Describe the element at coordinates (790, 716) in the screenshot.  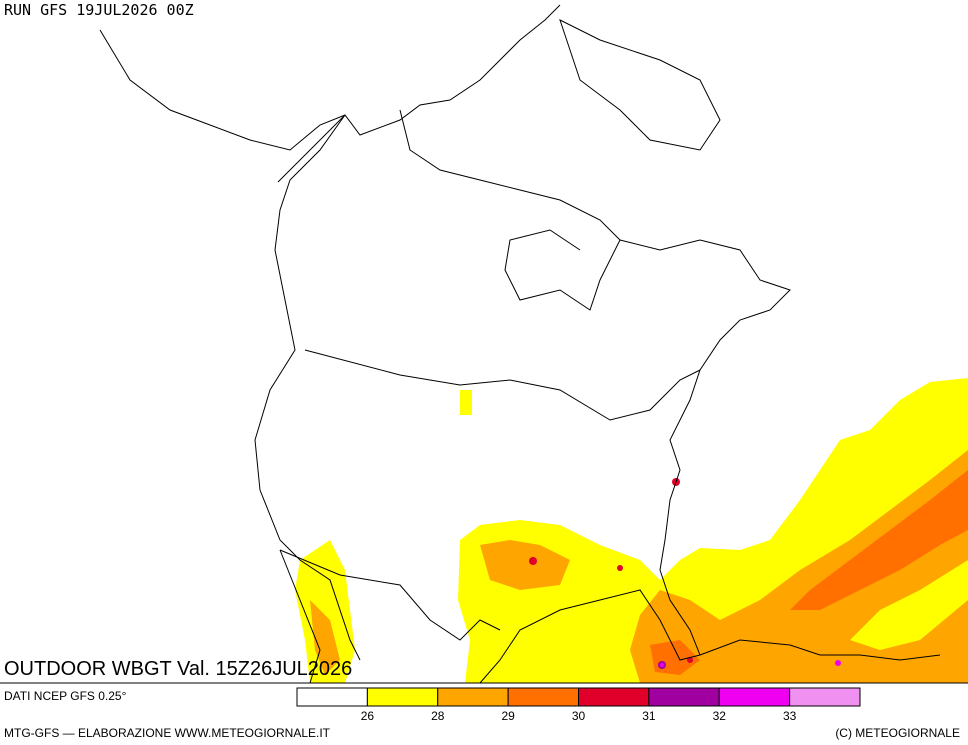
I see `colorbar-tick-label: 33` at that location.